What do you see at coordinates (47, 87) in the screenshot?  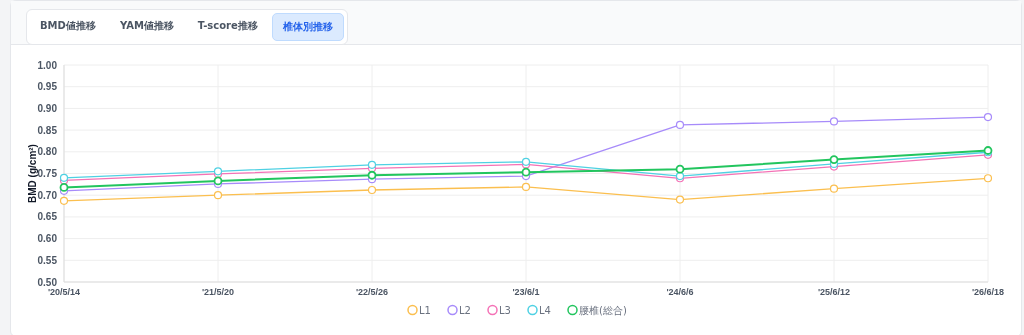 I see `y-tick-label: 0.95` at bounding box center [47, 87].